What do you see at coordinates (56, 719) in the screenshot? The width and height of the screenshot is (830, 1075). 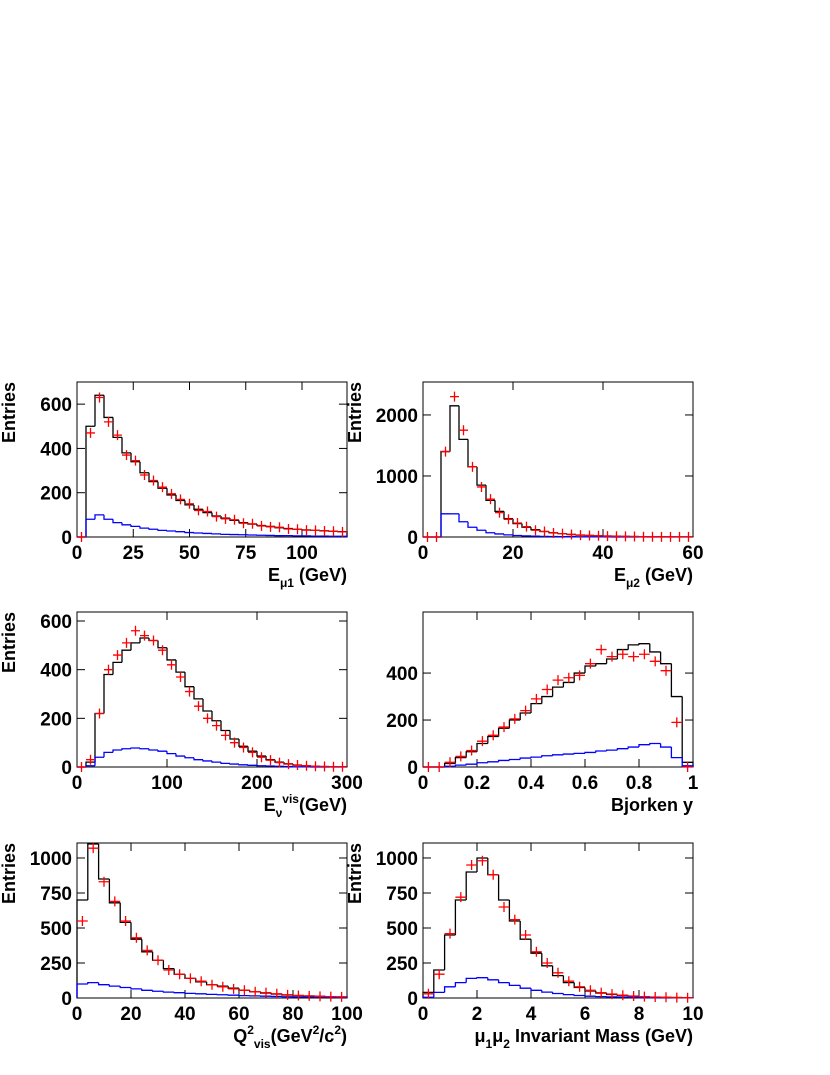 I see `y-tick-label: 200` at bounding box center [56, 719].